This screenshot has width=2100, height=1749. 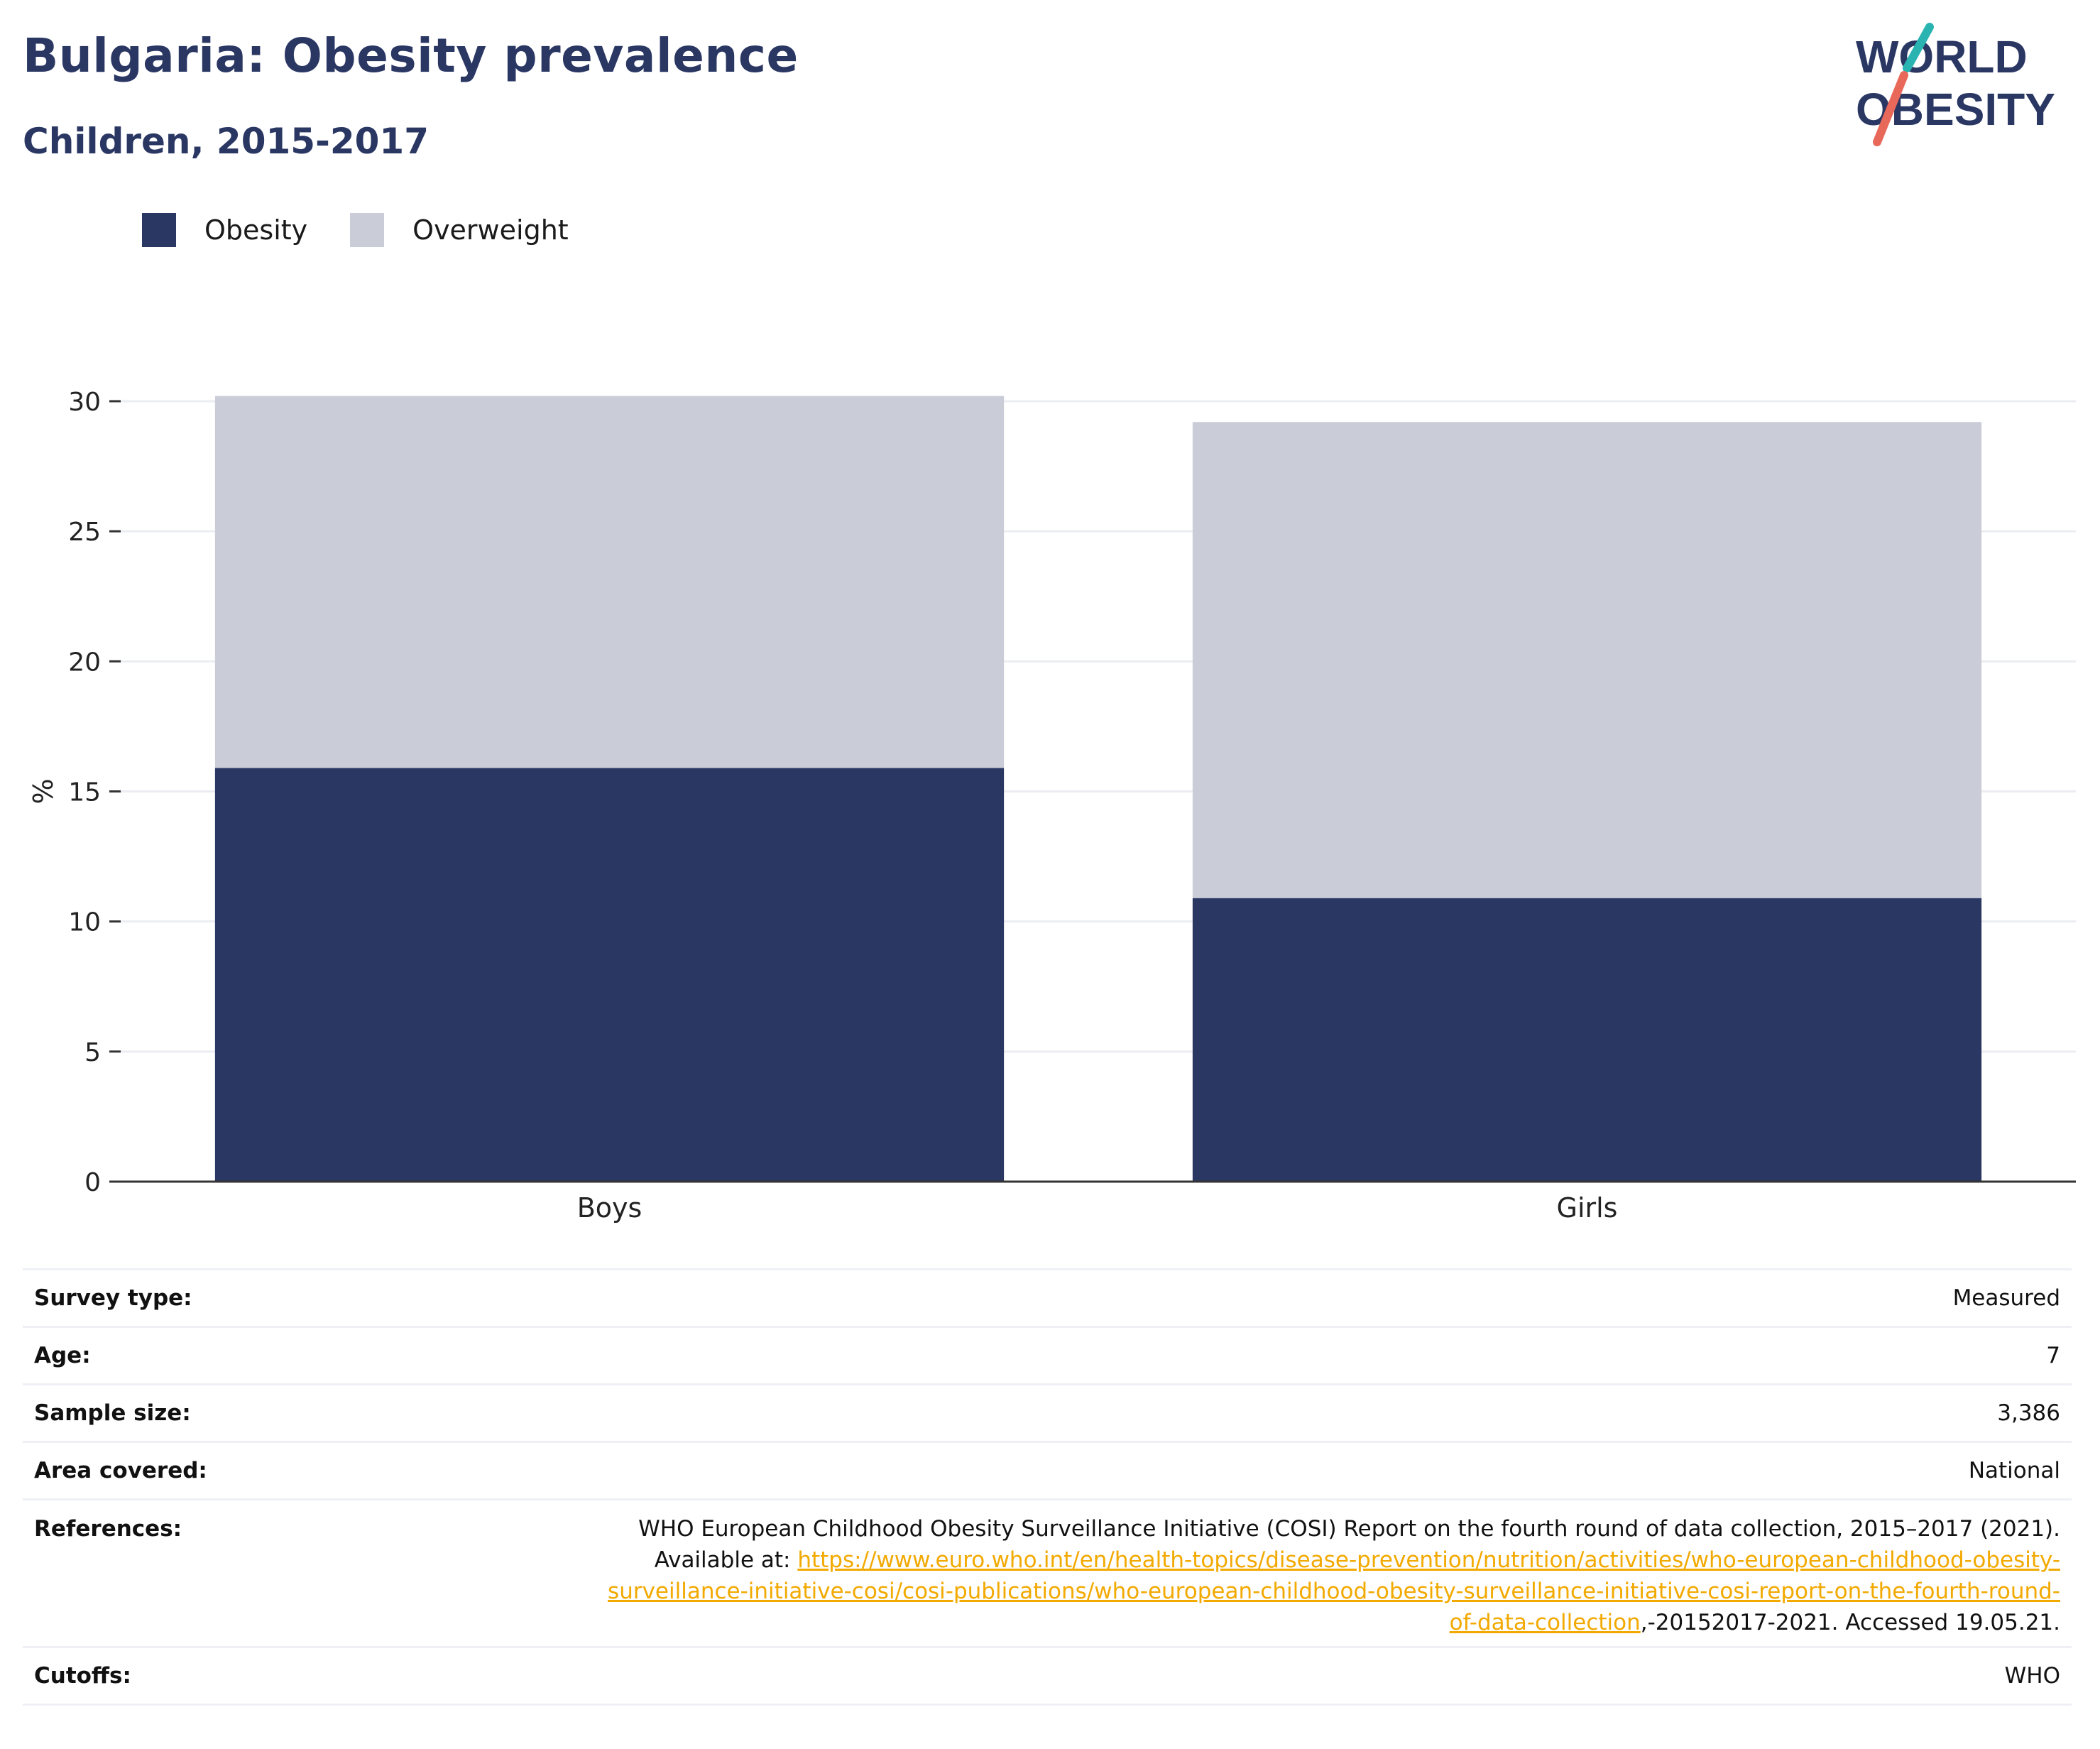 I want to click on y-tick-label: 5, so click(x=92, y=1052).